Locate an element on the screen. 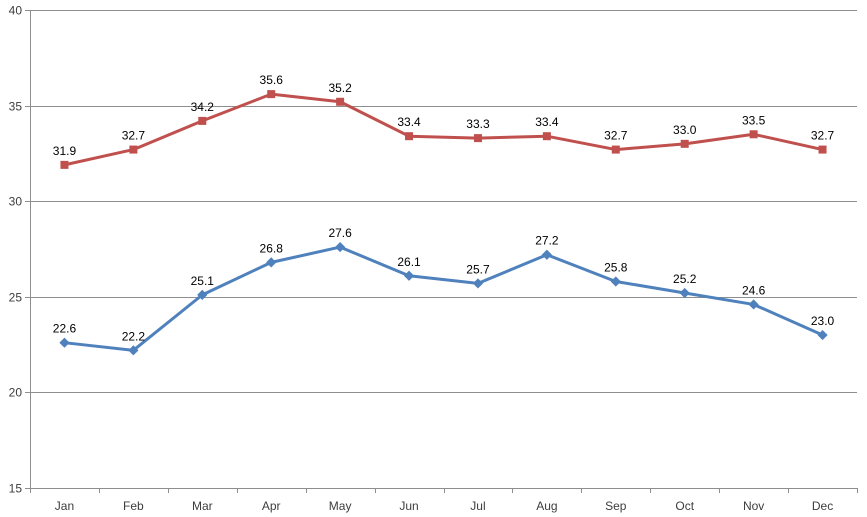 The image size is (867, 517). red-series-data-label: 34.2 is located at coordinates (203, 107).